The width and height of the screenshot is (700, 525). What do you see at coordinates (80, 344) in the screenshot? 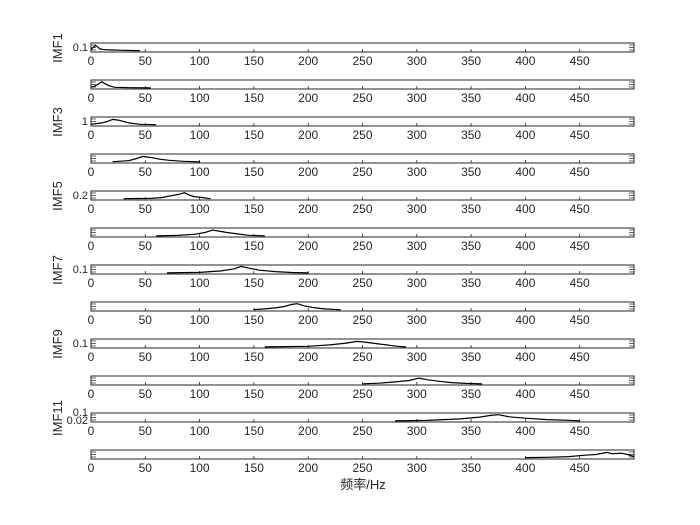
I see `y-tick-label: 0.1` at bounding box center [80, 344].